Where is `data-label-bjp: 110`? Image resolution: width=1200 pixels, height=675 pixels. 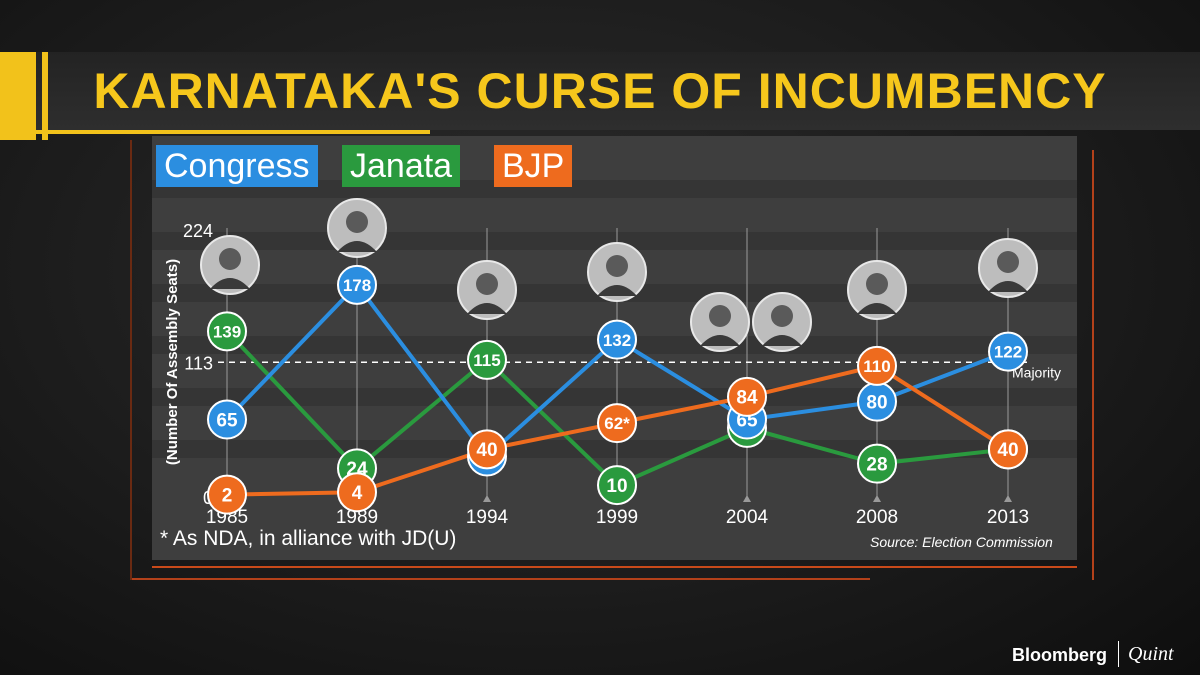
data-label-bjp: 110 is located at coordinates (876, 366).